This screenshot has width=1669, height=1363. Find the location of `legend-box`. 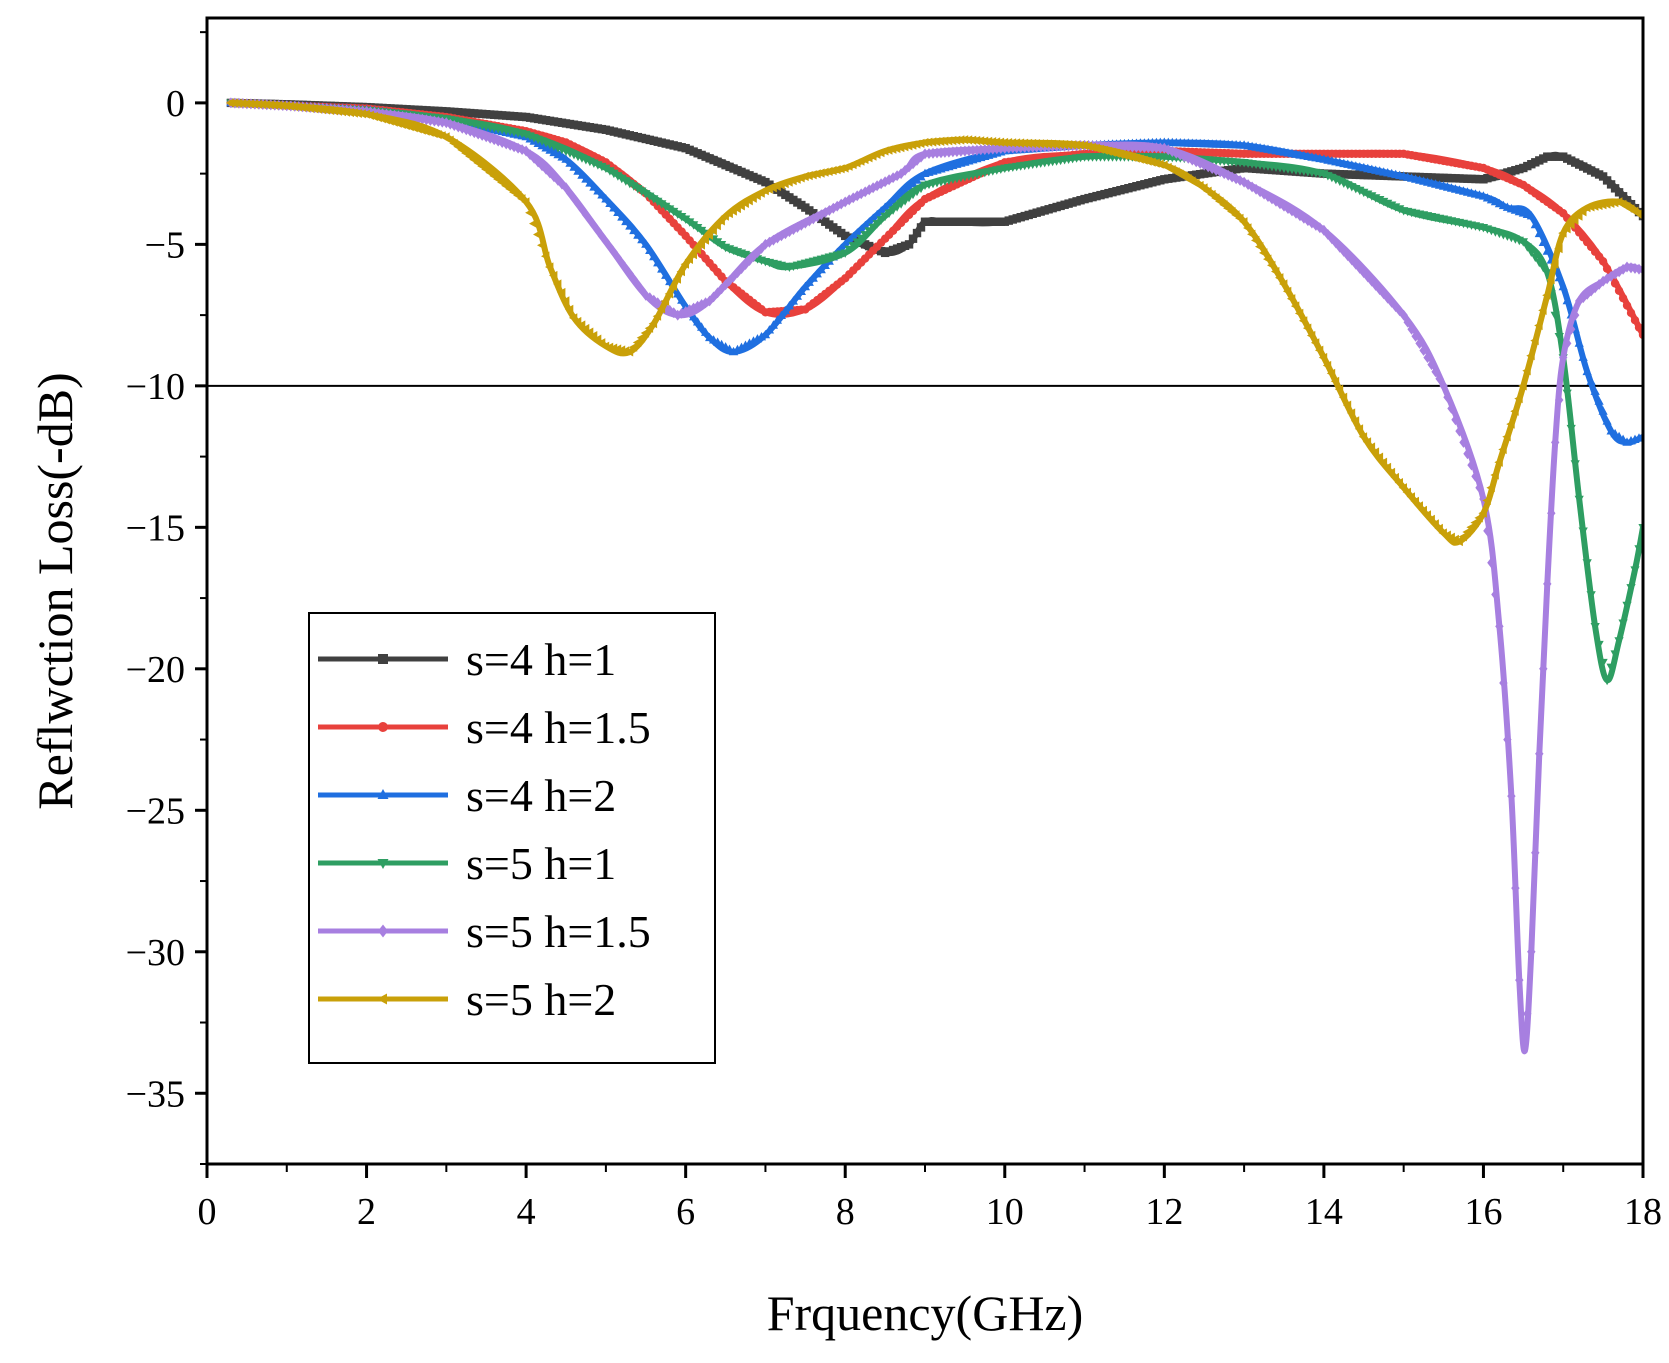

legend-box is located at coordinates (512, 838).